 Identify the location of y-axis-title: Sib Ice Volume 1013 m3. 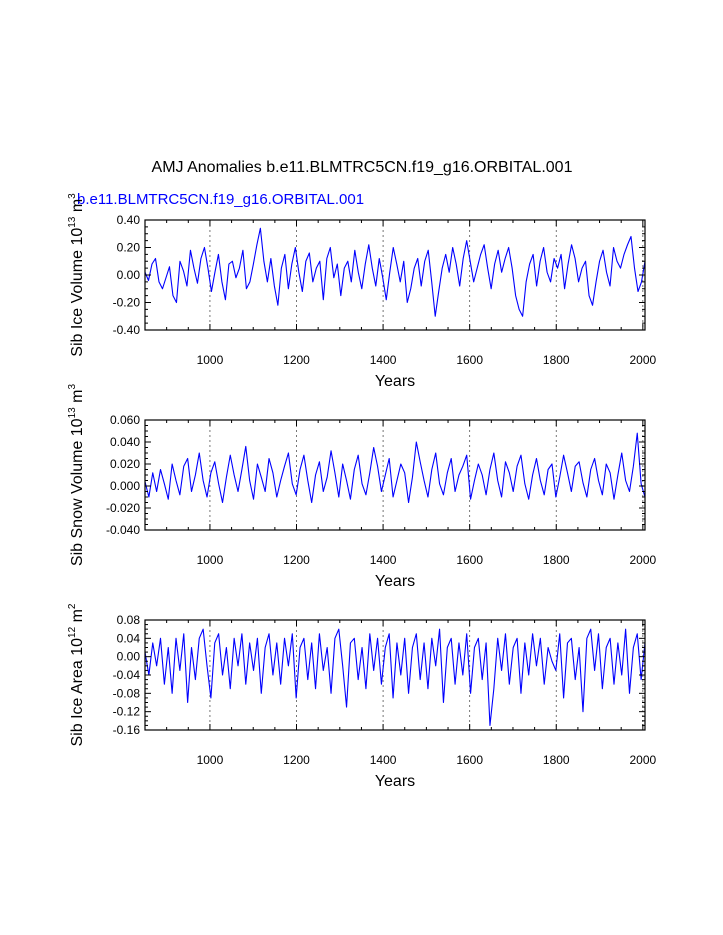
(76, 275).